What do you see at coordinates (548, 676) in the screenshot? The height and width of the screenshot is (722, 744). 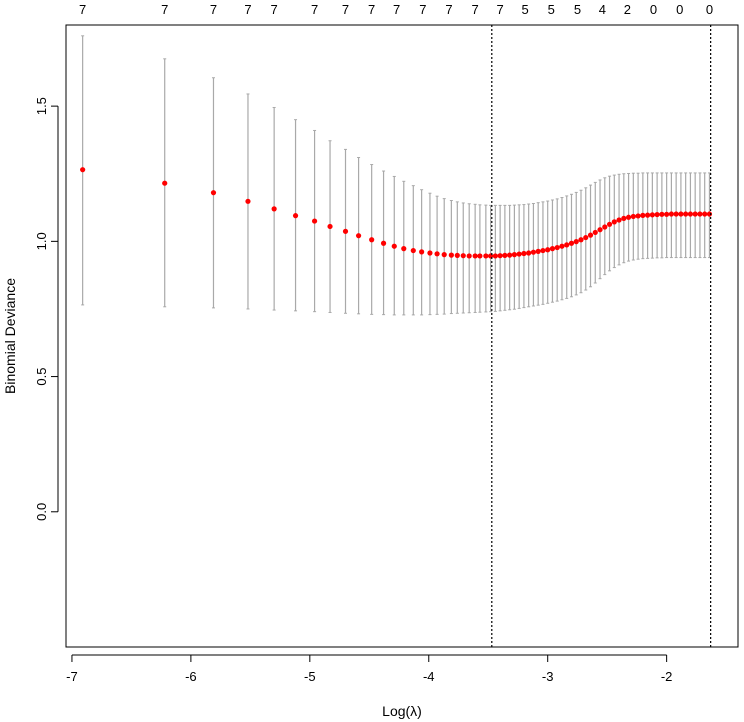 I see `x-tick-label: -3` at bounding box center [548, 676].